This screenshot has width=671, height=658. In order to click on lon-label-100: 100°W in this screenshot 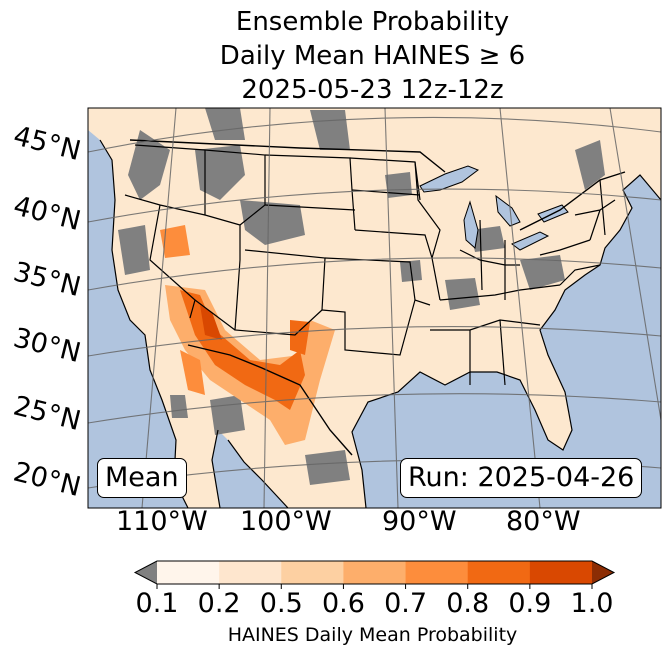, I will do `click(286, 521)`.